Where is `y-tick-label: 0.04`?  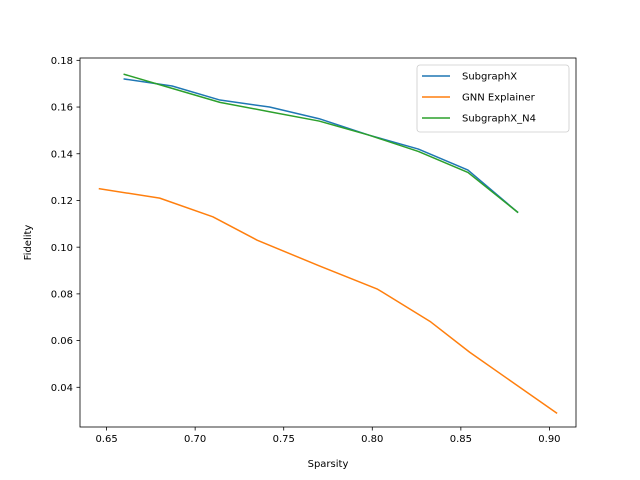
y-tick-label: 0.04 is located at coordinates (62, 388).